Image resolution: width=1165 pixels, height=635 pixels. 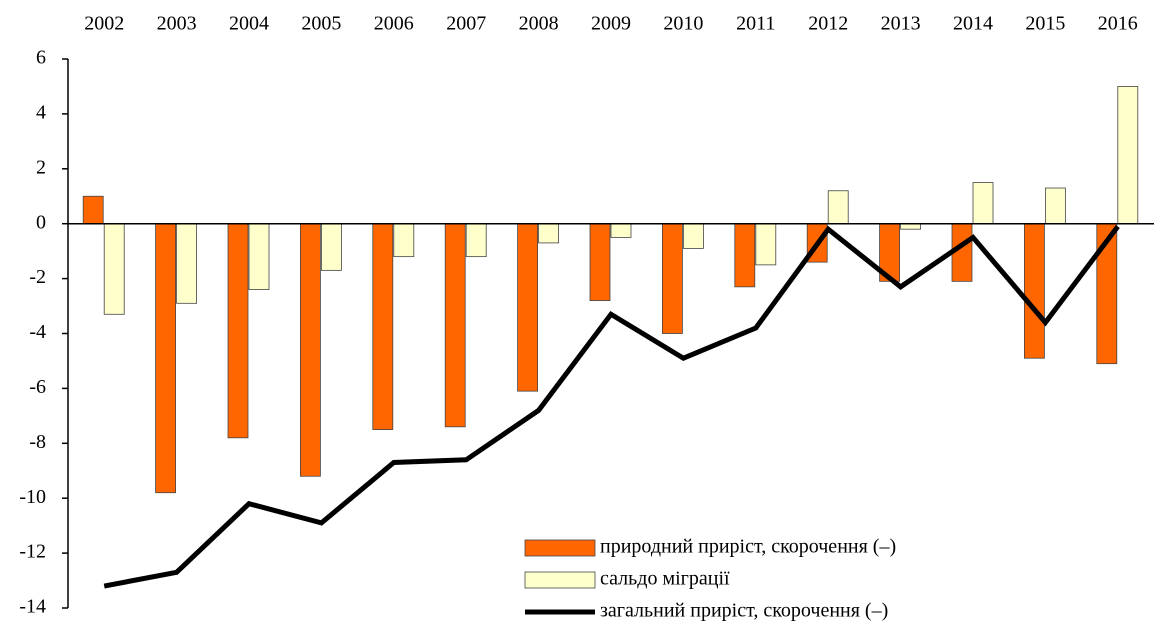 What do you see at coordinates (683, 24) in the screenshot?
I see `x-tick-label: 2010` at bounding box center [683, 24].